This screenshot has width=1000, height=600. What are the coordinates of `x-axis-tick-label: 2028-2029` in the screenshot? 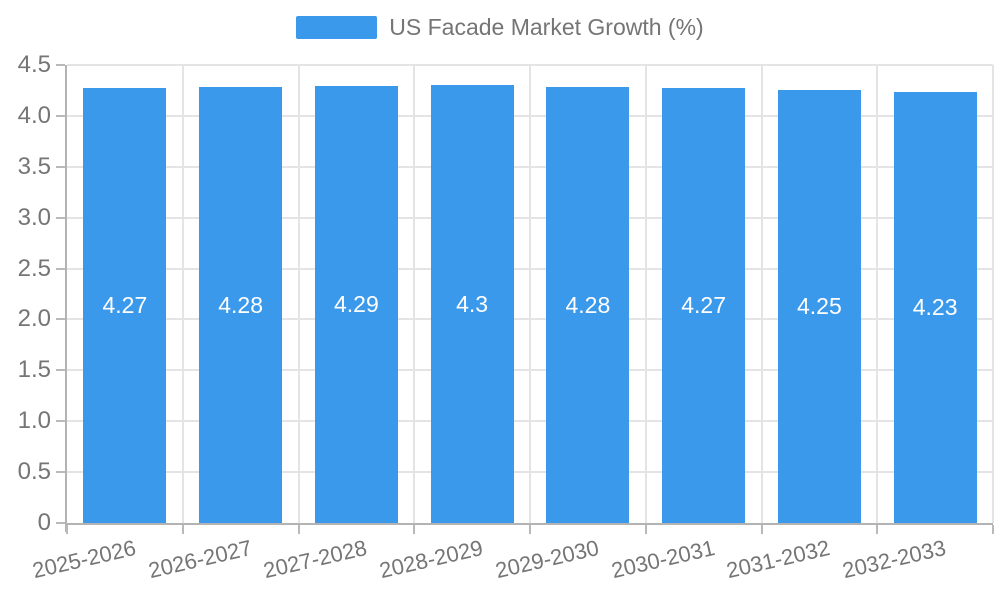 It's located at (431, 559).